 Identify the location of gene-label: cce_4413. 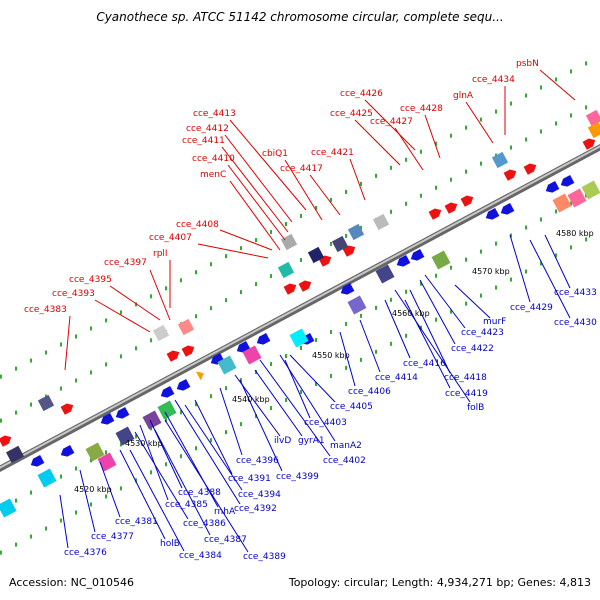
(214, 114).